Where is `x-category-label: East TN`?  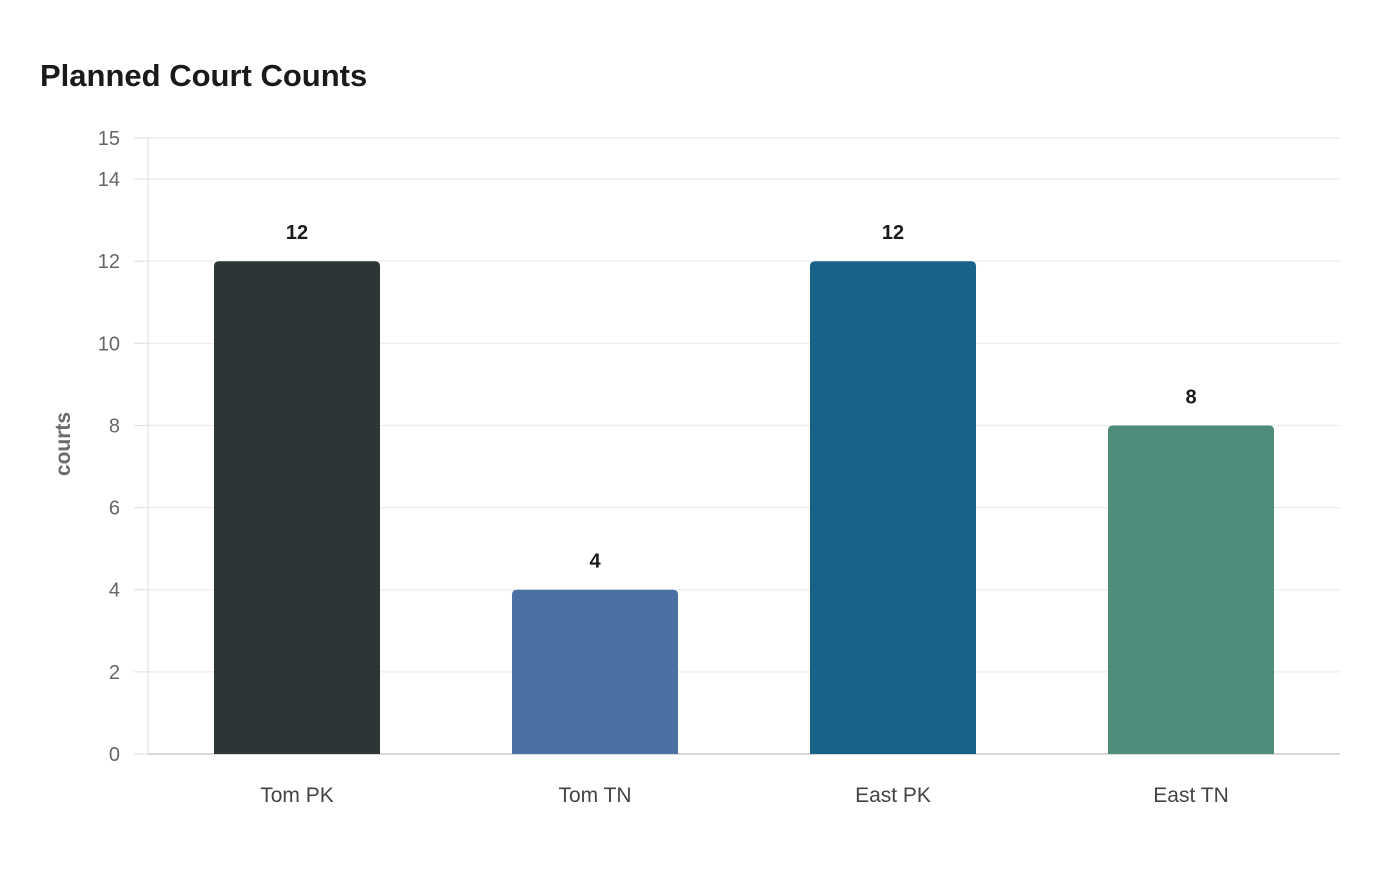 x-category-label: East TN is located at coordinates (1190, 795).